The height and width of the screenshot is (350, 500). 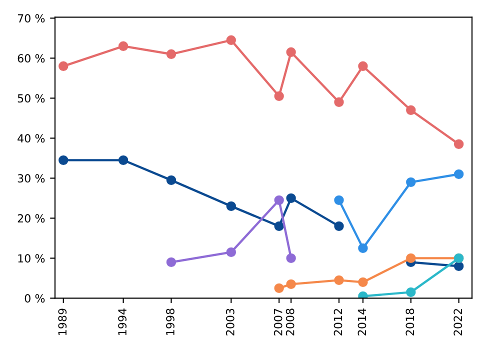 What do you see at coordinates (278, 322) in the screenshot?
I see `x-tick-label: 2007` at bounding box center [278, 322].